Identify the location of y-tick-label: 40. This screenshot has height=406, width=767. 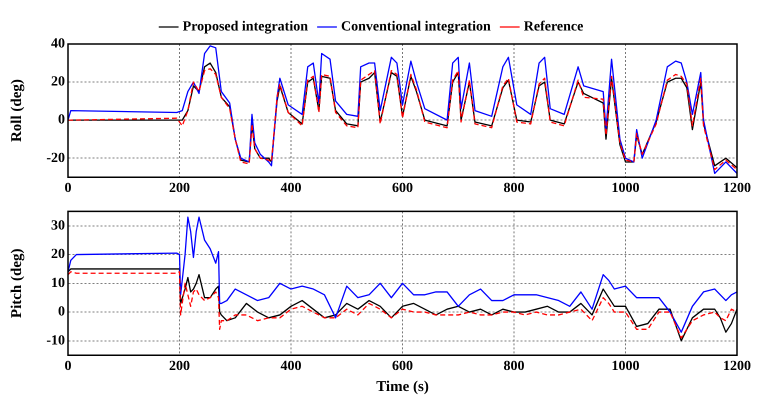
(58, 44).